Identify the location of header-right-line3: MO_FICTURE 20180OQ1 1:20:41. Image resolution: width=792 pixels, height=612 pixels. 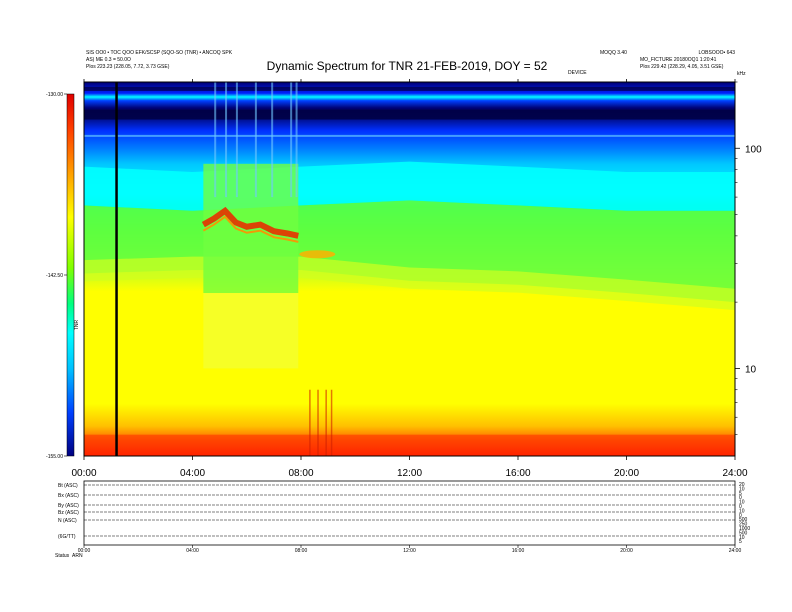
(678, 60).